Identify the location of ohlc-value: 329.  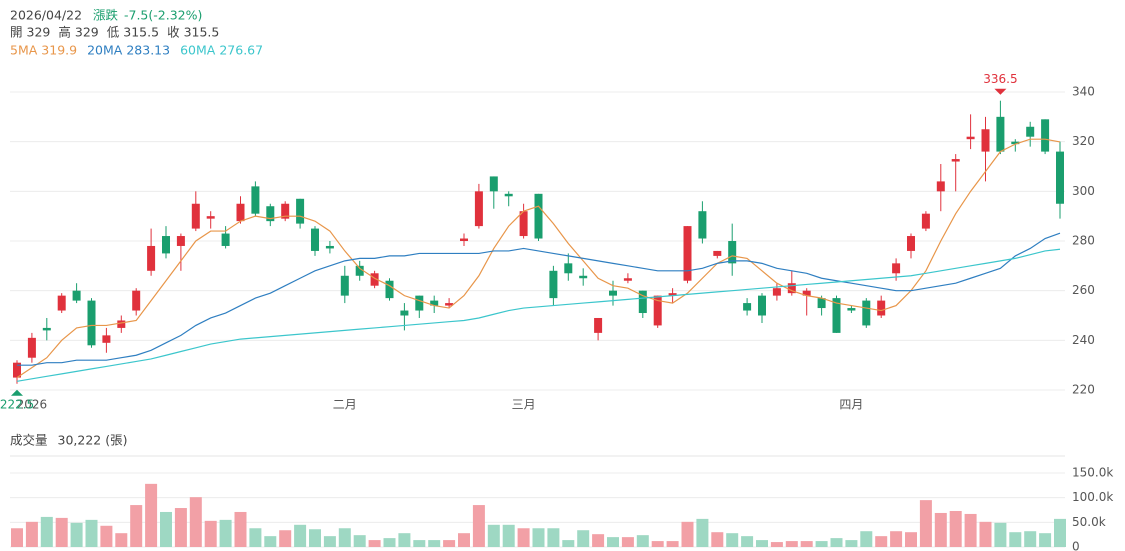
(39, 32).